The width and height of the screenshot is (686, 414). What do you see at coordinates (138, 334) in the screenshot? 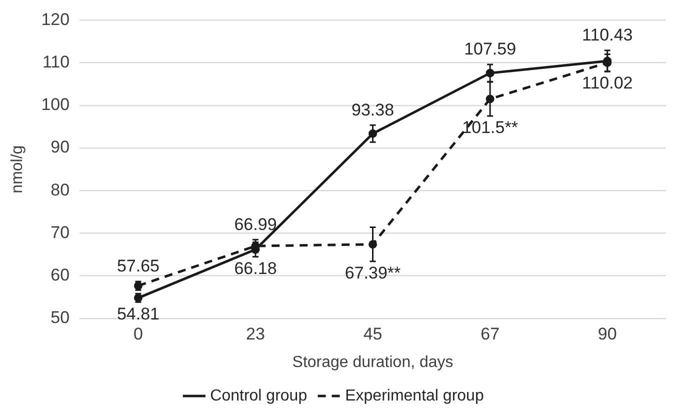
I see `x-tick-label: 0` at bounding box center [138, 334].